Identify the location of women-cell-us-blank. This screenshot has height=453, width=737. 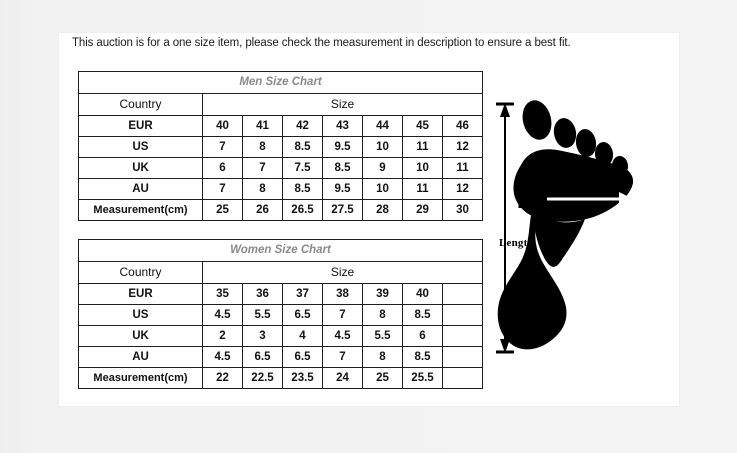
(462, 315).